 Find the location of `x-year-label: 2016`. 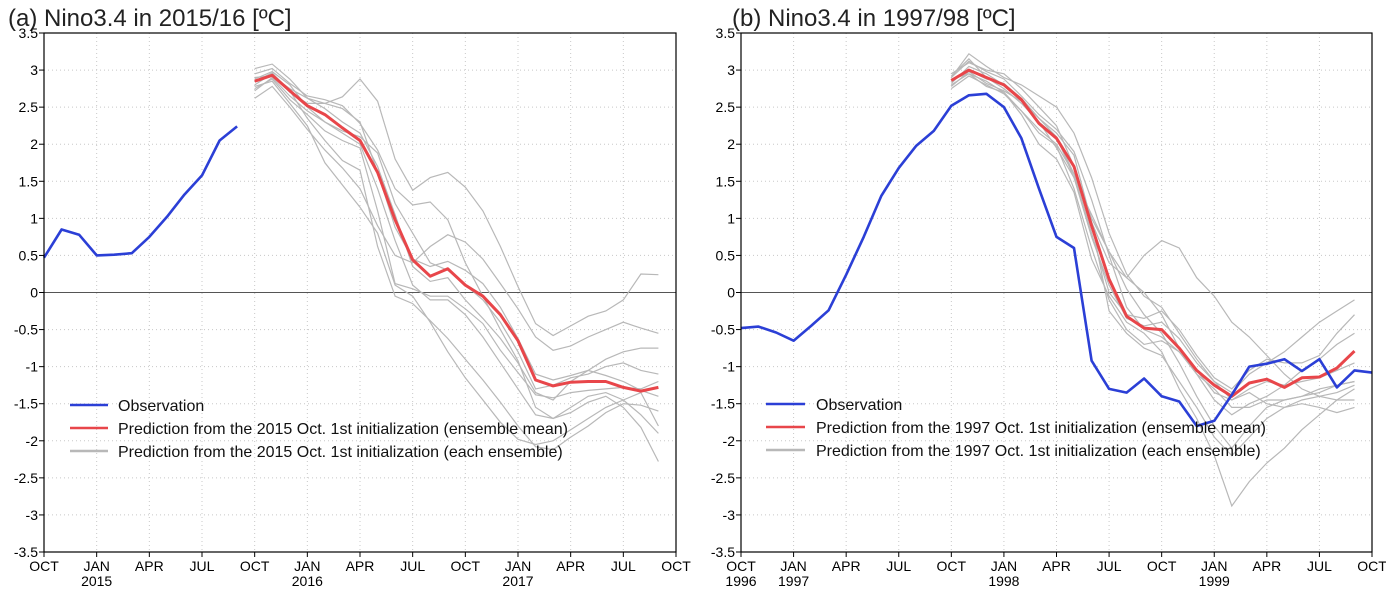

x-year-label: 2016 is located at coordinates (307, 581).